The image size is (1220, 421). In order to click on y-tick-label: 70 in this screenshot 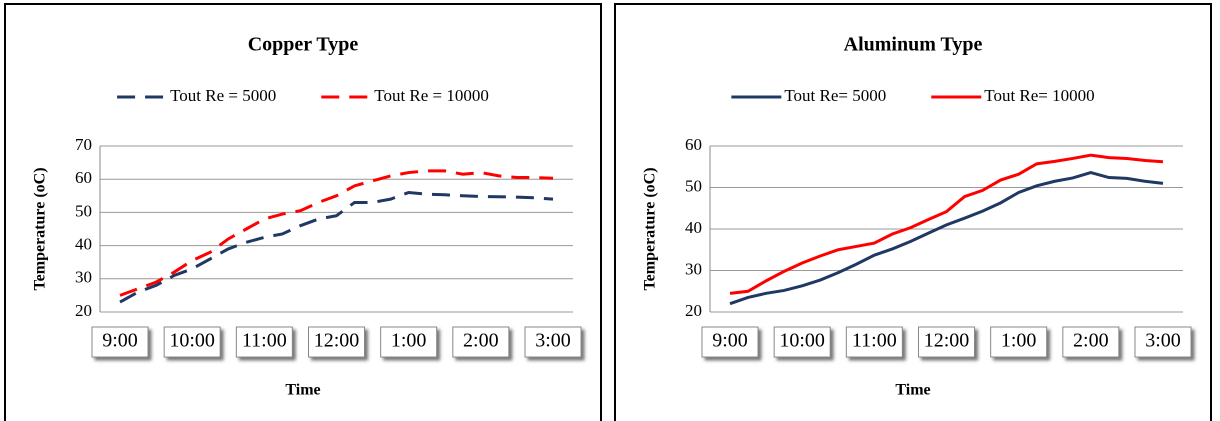, I will do `click(83, 144)`.